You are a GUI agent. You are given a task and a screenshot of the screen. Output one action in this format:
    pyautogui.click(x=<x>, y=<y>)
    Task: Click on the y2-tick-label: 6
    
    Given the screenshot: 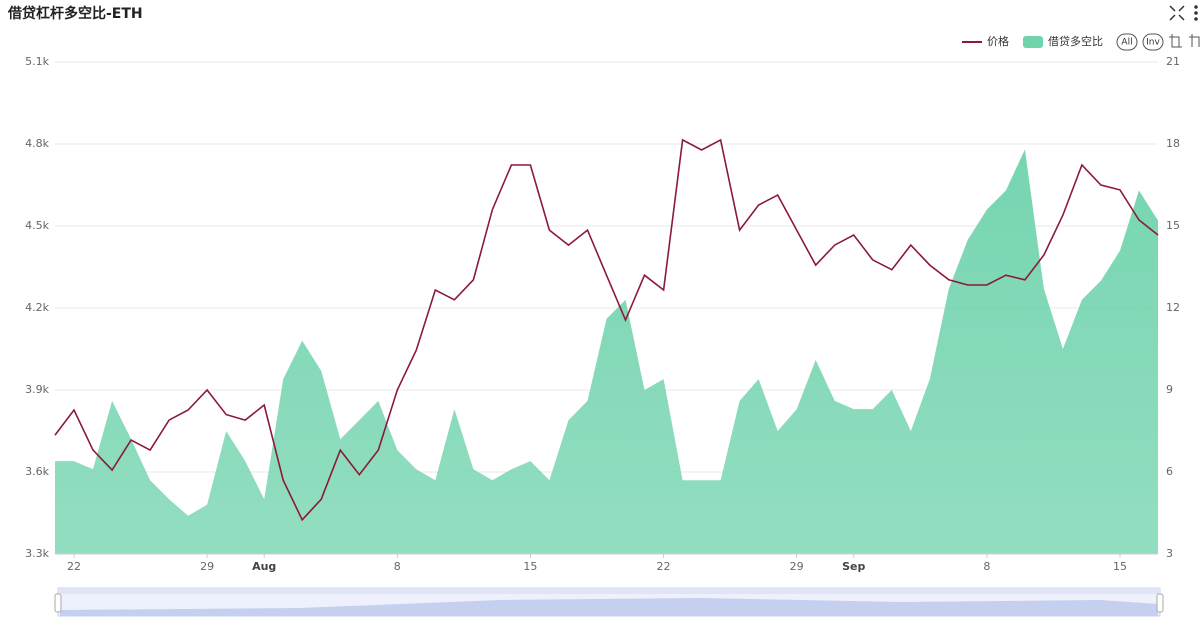 What is the action you would take?
    pyautogui.click(x=1169, y=471)
    